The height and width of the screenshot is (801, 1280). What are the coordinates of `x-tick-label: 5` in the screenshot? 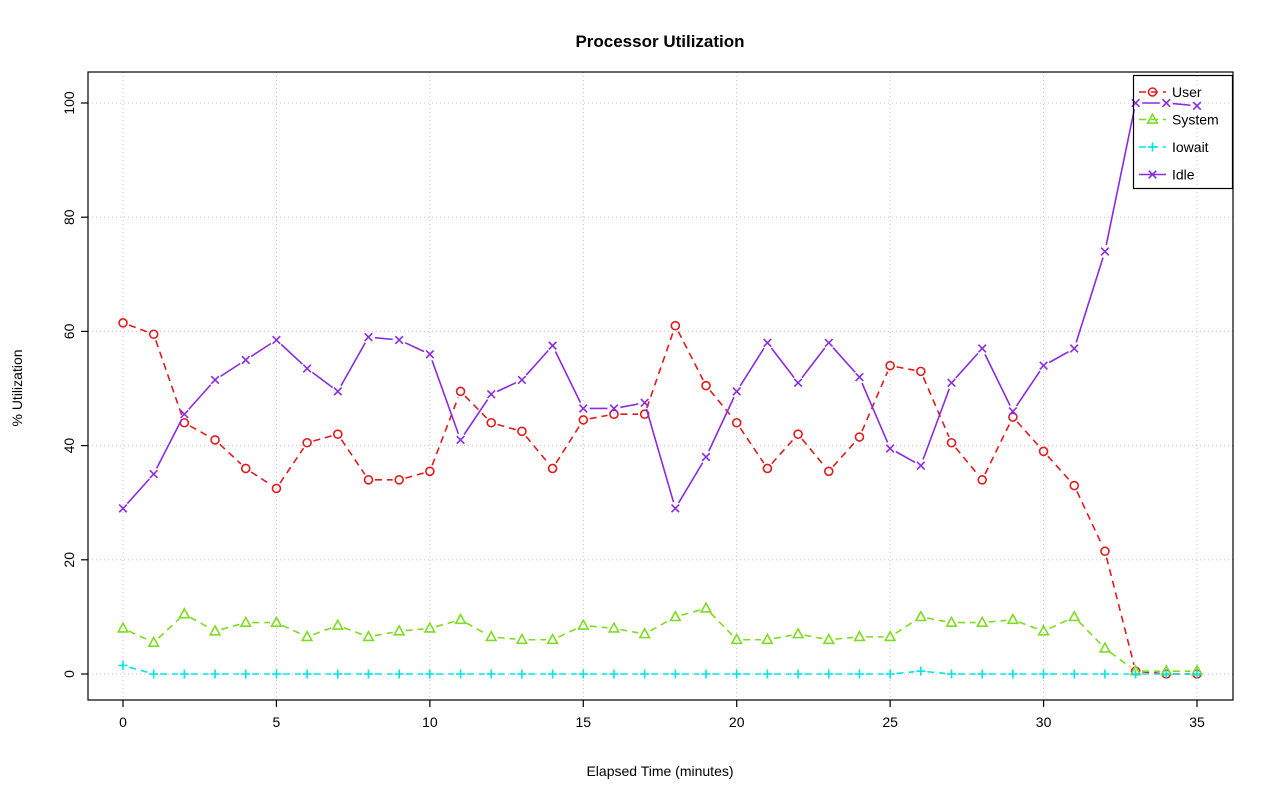 It's located at (277, 722).